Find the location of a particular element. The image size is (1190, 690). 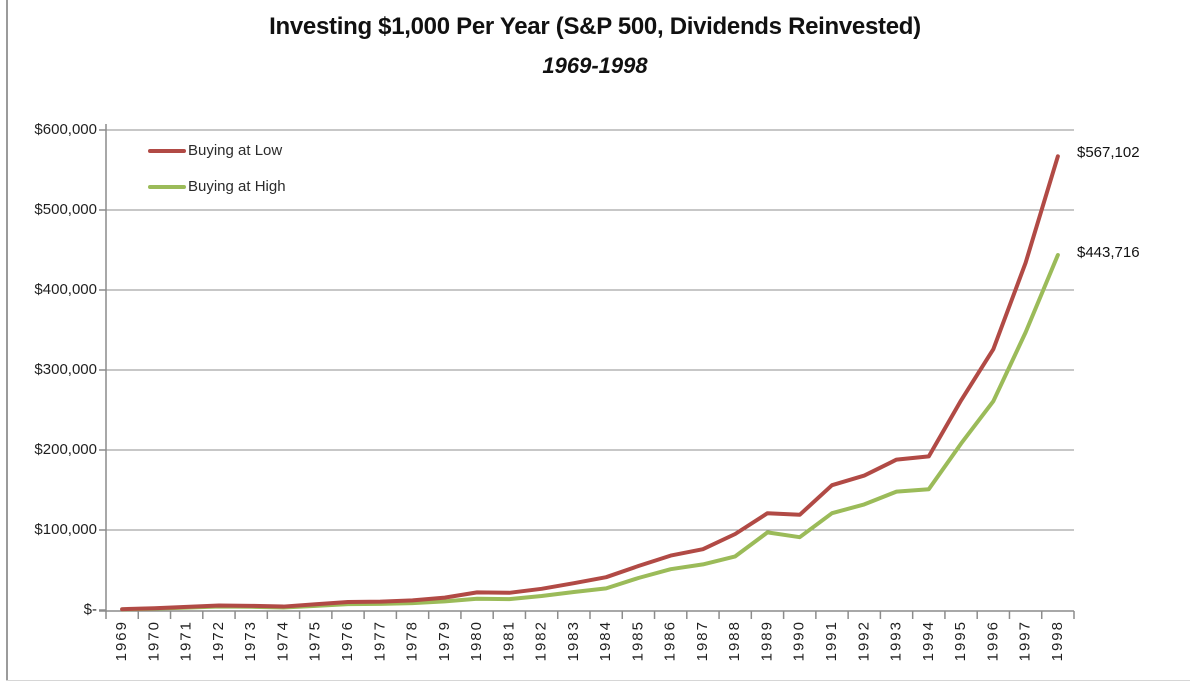

page-bottom-border is located at coordinates (598, 680).